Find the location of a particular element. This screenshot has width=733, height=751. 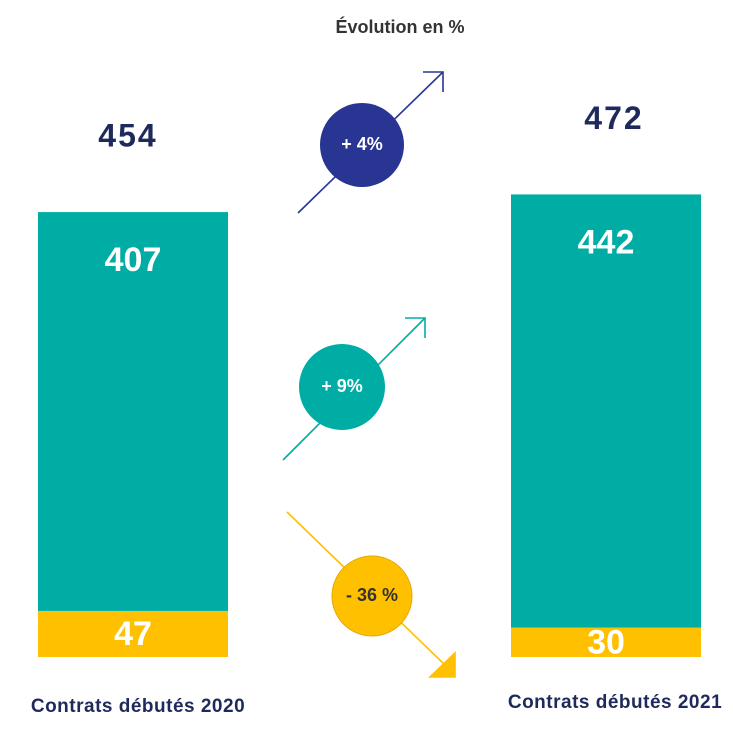

evolution-label: + 9% is located at coordinates (342, 386).